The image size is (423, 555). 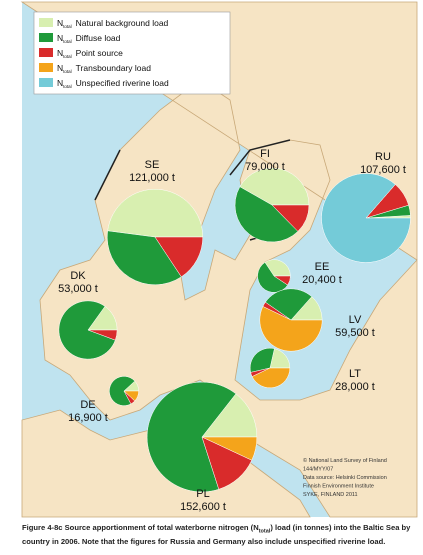 What do you see at coordinates (345, 460) in the screenshot?
I see `credit-line: © National Land Survey of Finland` at bounding box center [345, 460].